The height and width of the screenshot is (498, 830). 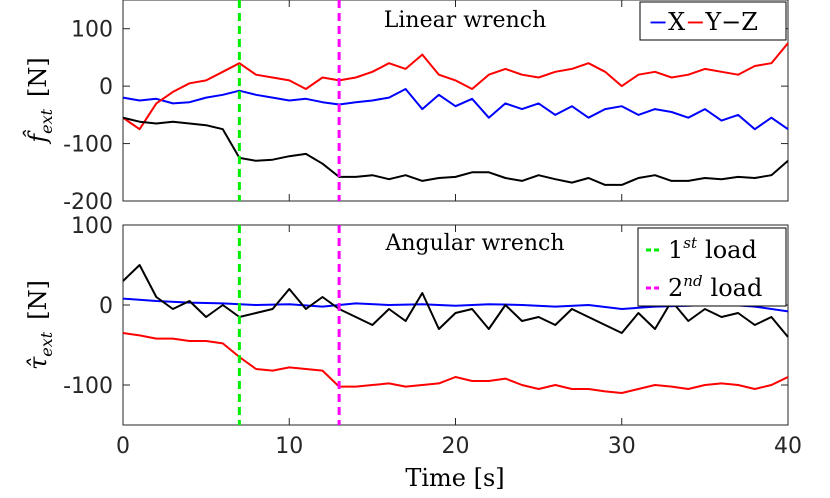 What do you see at coordinates (88, 386) in the screenshot?
I see `bot-ytick-label: -100` at bounding box center [88, 386].